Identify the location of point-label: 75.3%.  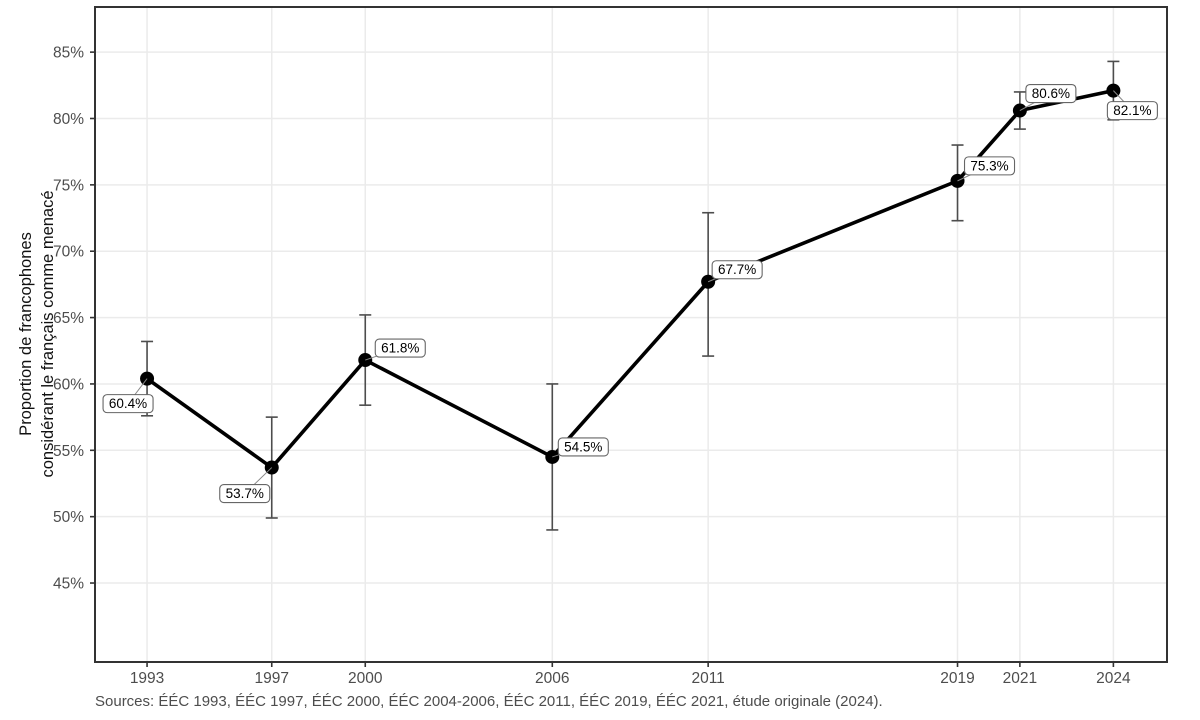
(989, 165).